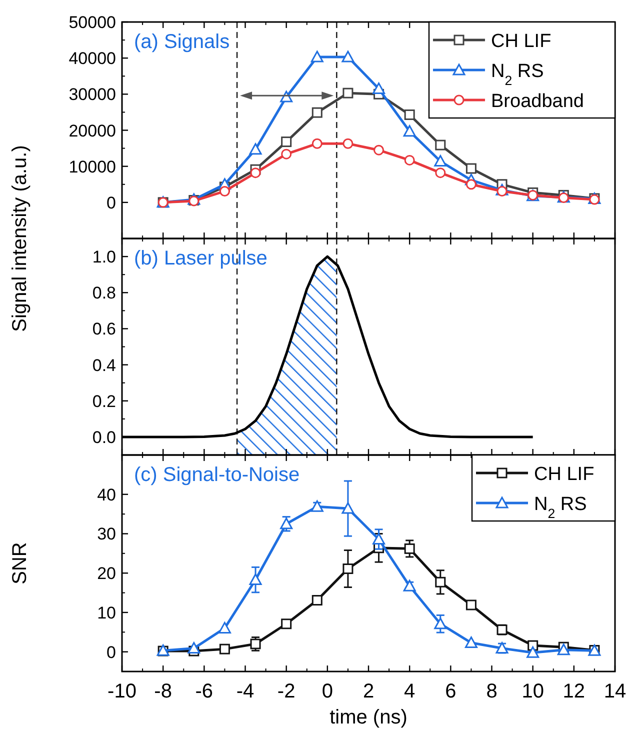 This screenshot has width=629, height=733. Describe the element at coordinates (20, 238) in the screenshot. I see `y-axis-title: Signal intensity (a.u.)` at that location.